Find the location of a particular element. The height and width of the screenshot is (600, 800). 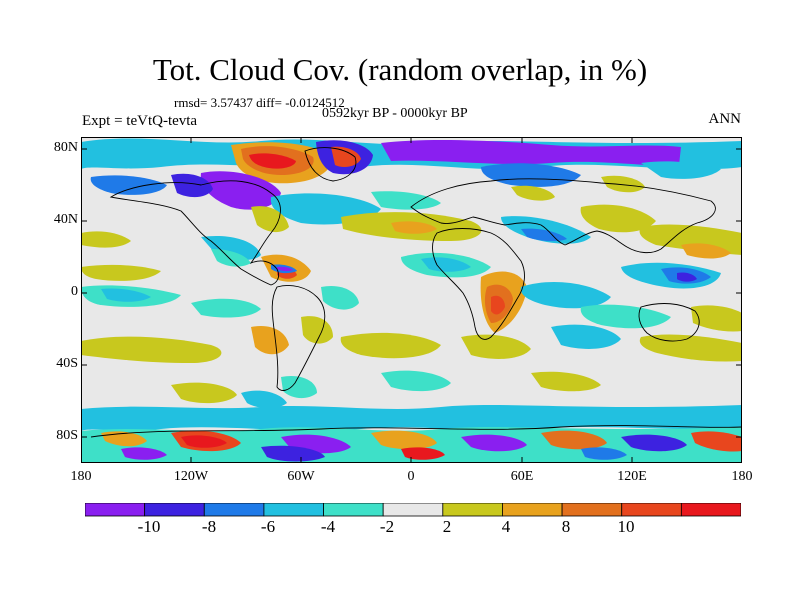

colorbar-label: 10 is located at coordinates (626, 526).